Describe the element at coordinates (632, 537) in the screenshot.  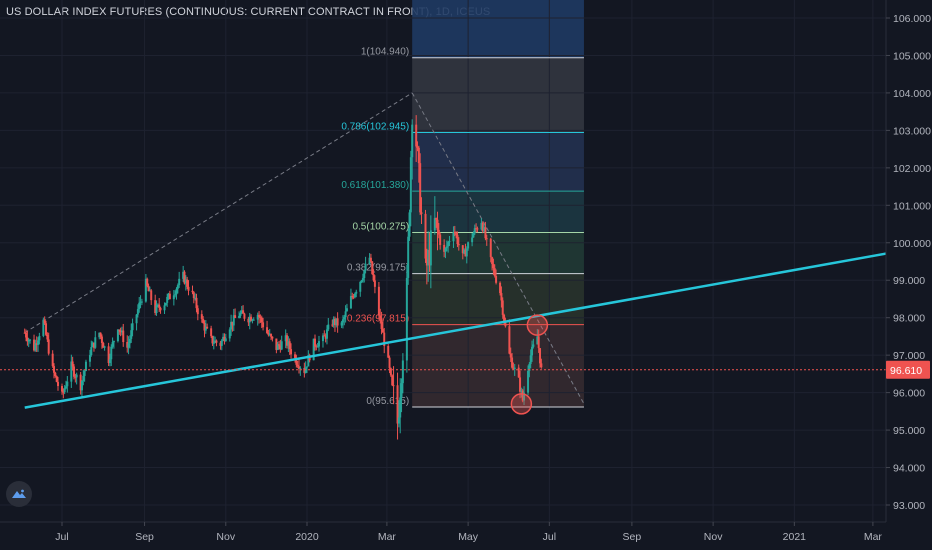
I see `x-tick-label: Sep` at that location.